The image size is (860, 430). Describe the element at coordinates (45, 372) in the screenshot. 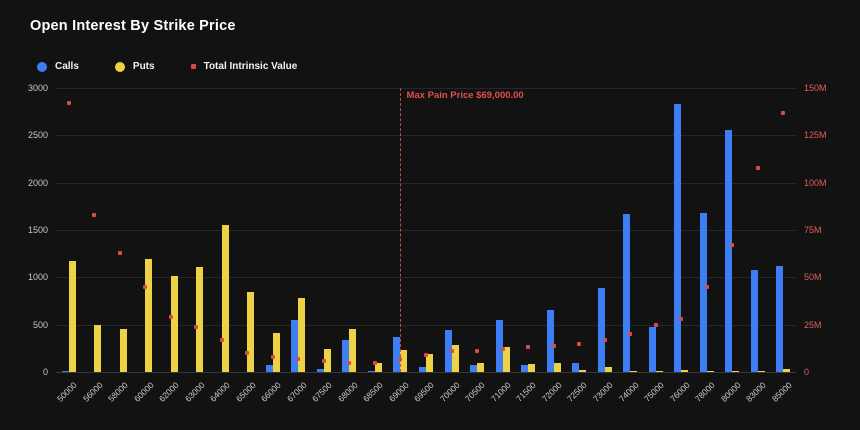

I see `y-axis-tick-left: 0` at that location.